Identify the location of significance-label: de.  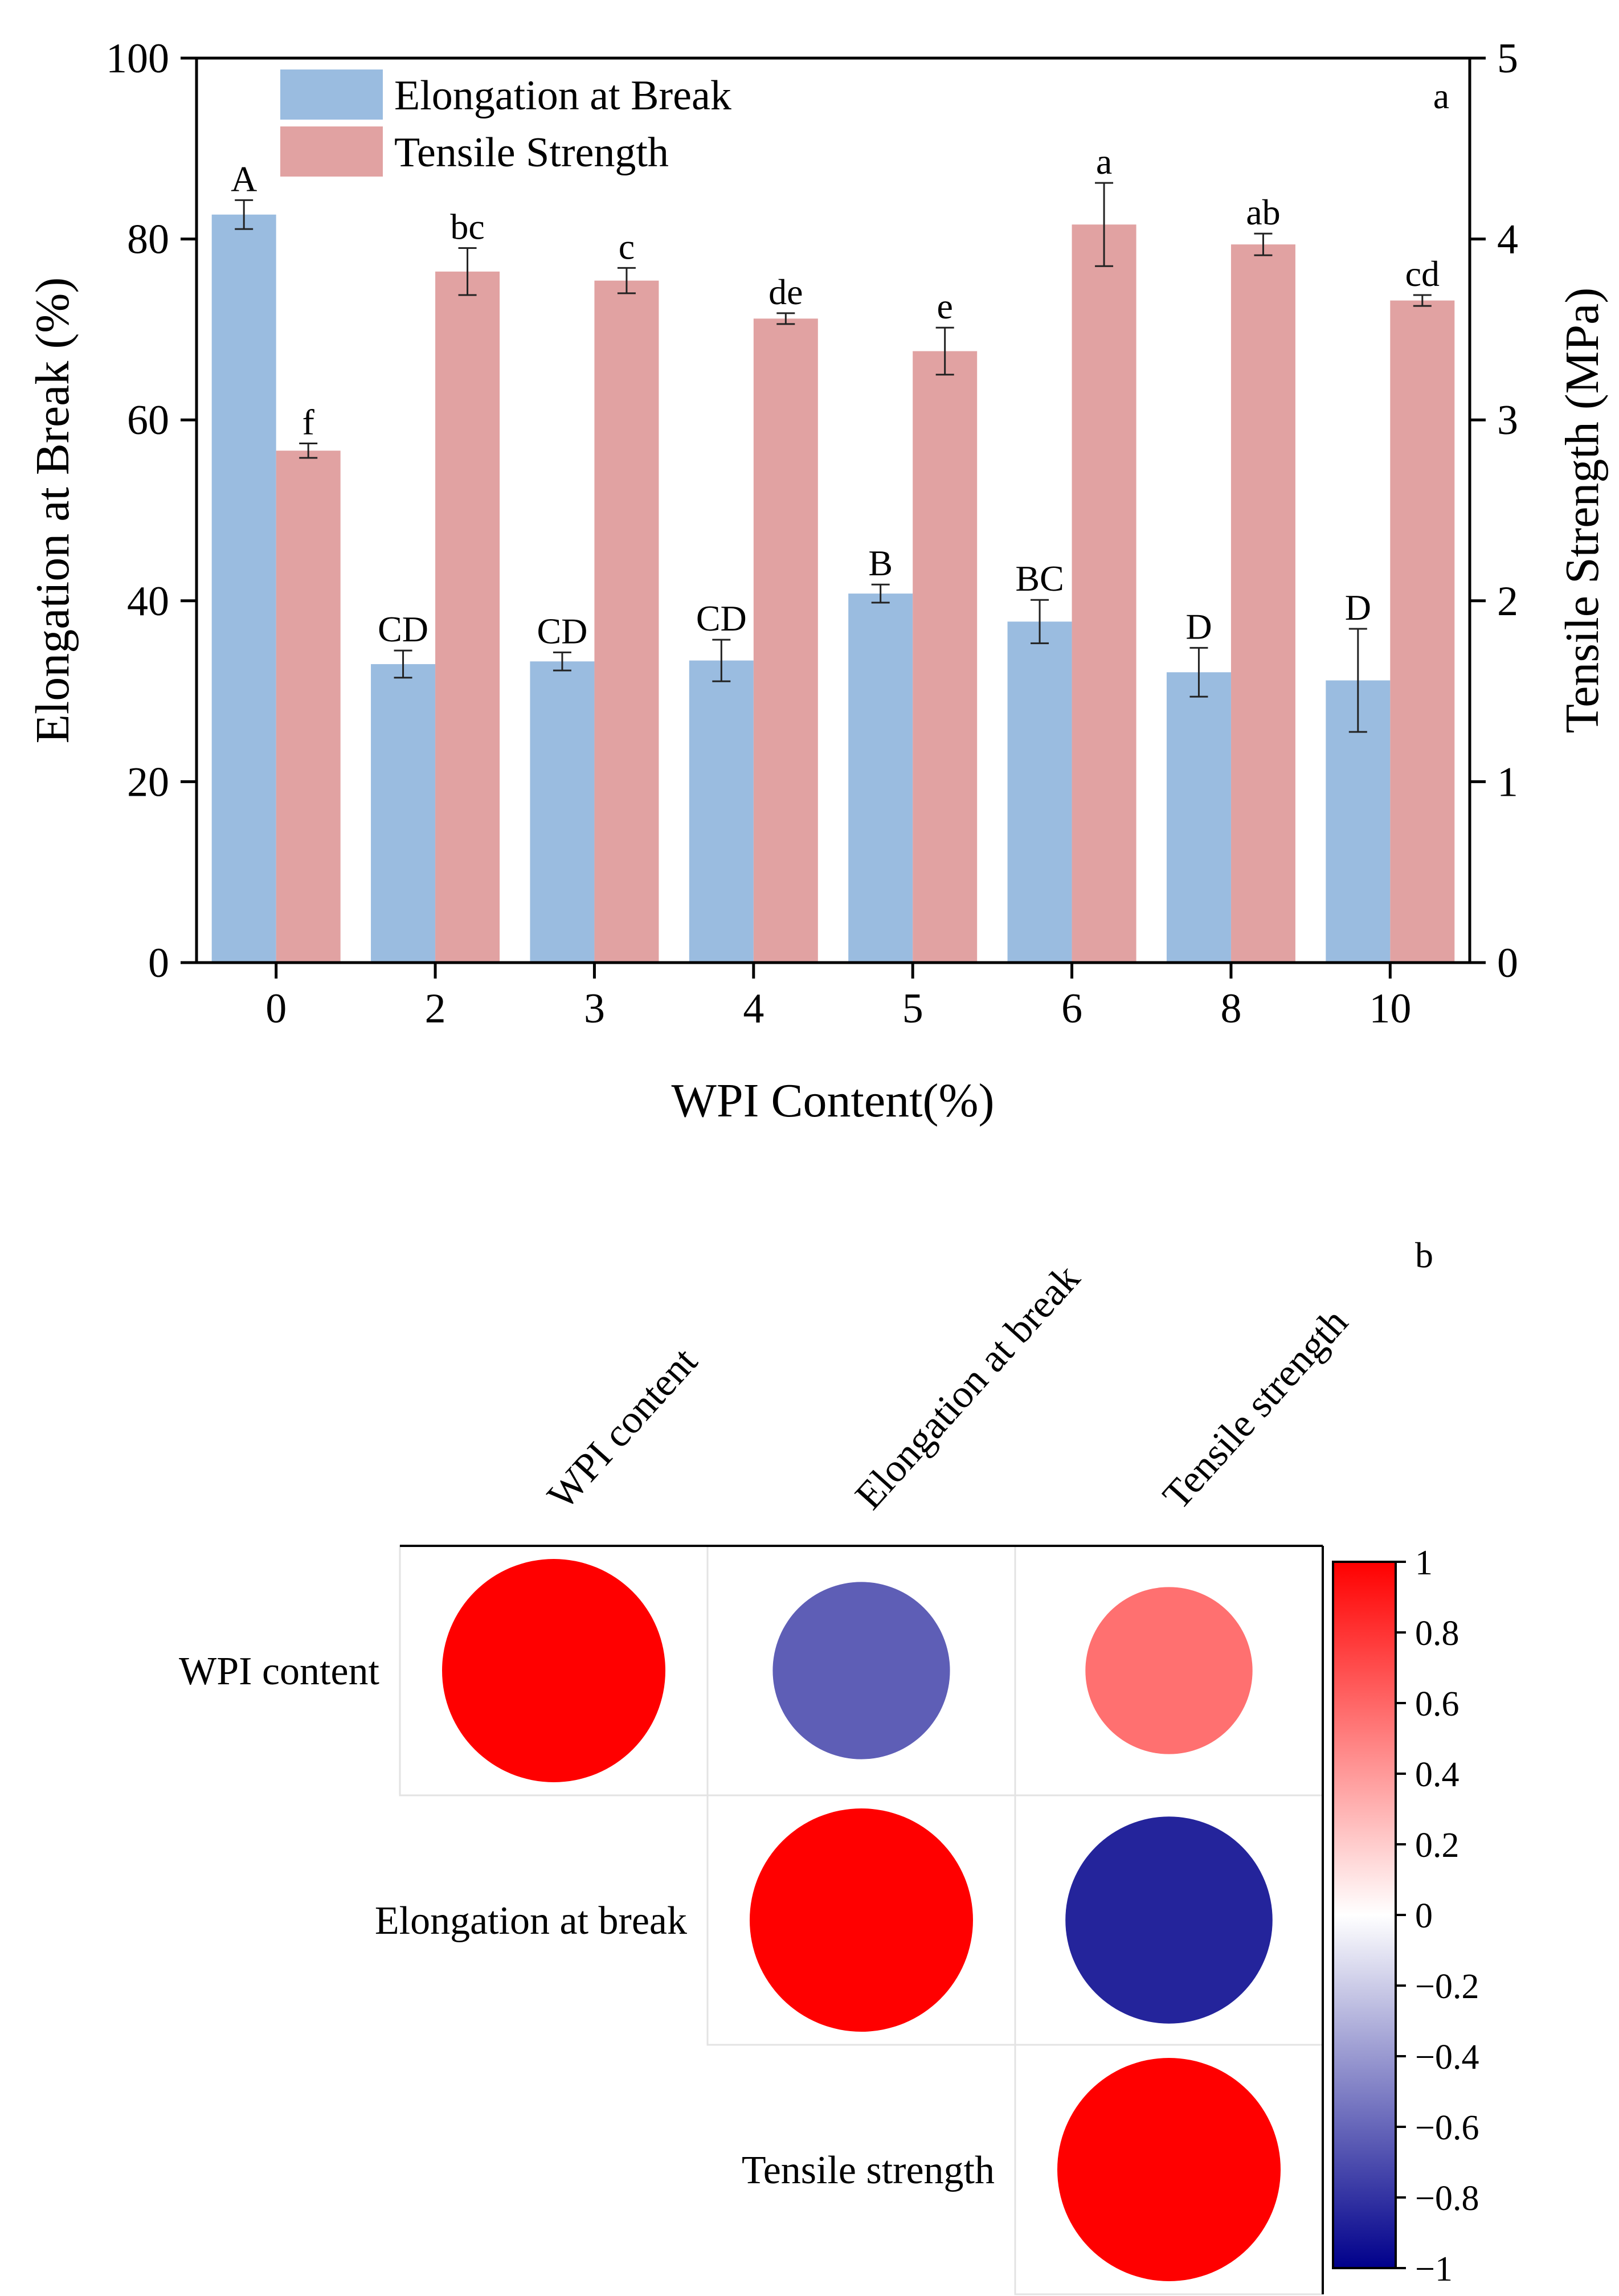
(785, 292).